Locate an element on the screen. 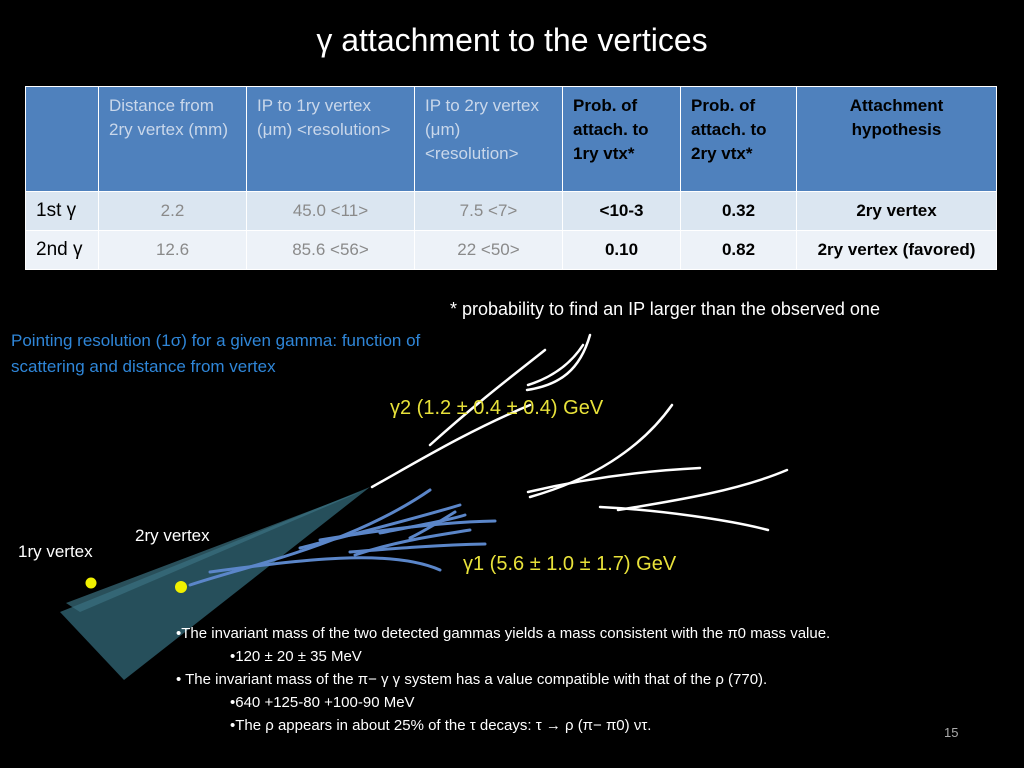 This screenshot has height=768, width=1024. gamma2-label: γ2 (1.2 ± 0.4 ± 0.4) GeV is located at coordinates (497, 408).